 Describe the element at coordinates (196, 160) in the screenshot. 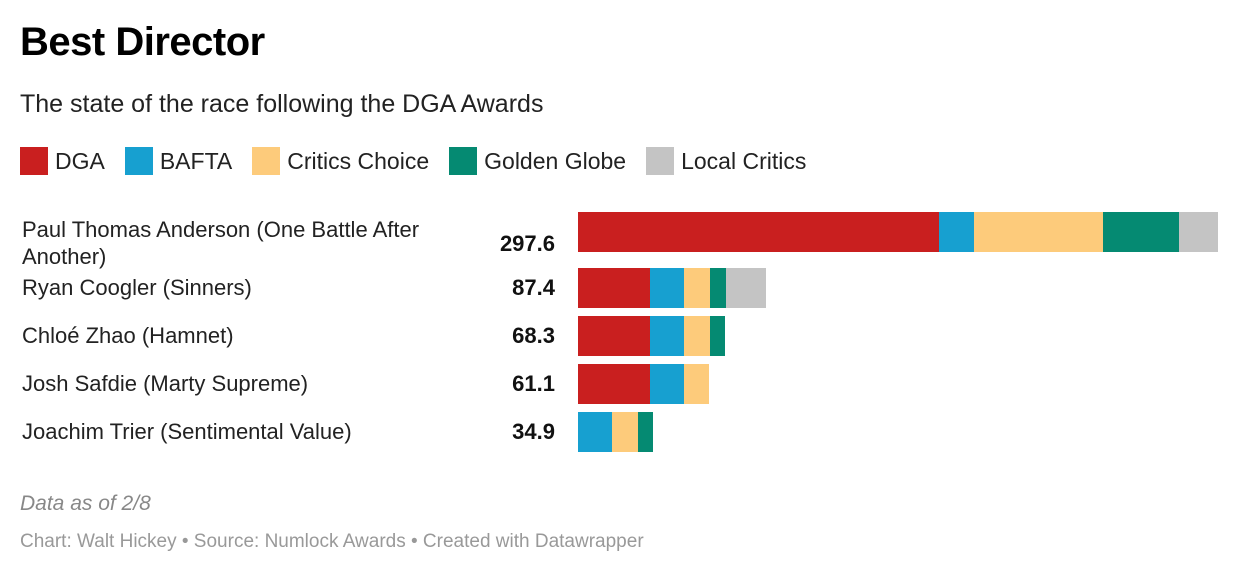

I see `legend-label-bafta: BAFTA` at that location.